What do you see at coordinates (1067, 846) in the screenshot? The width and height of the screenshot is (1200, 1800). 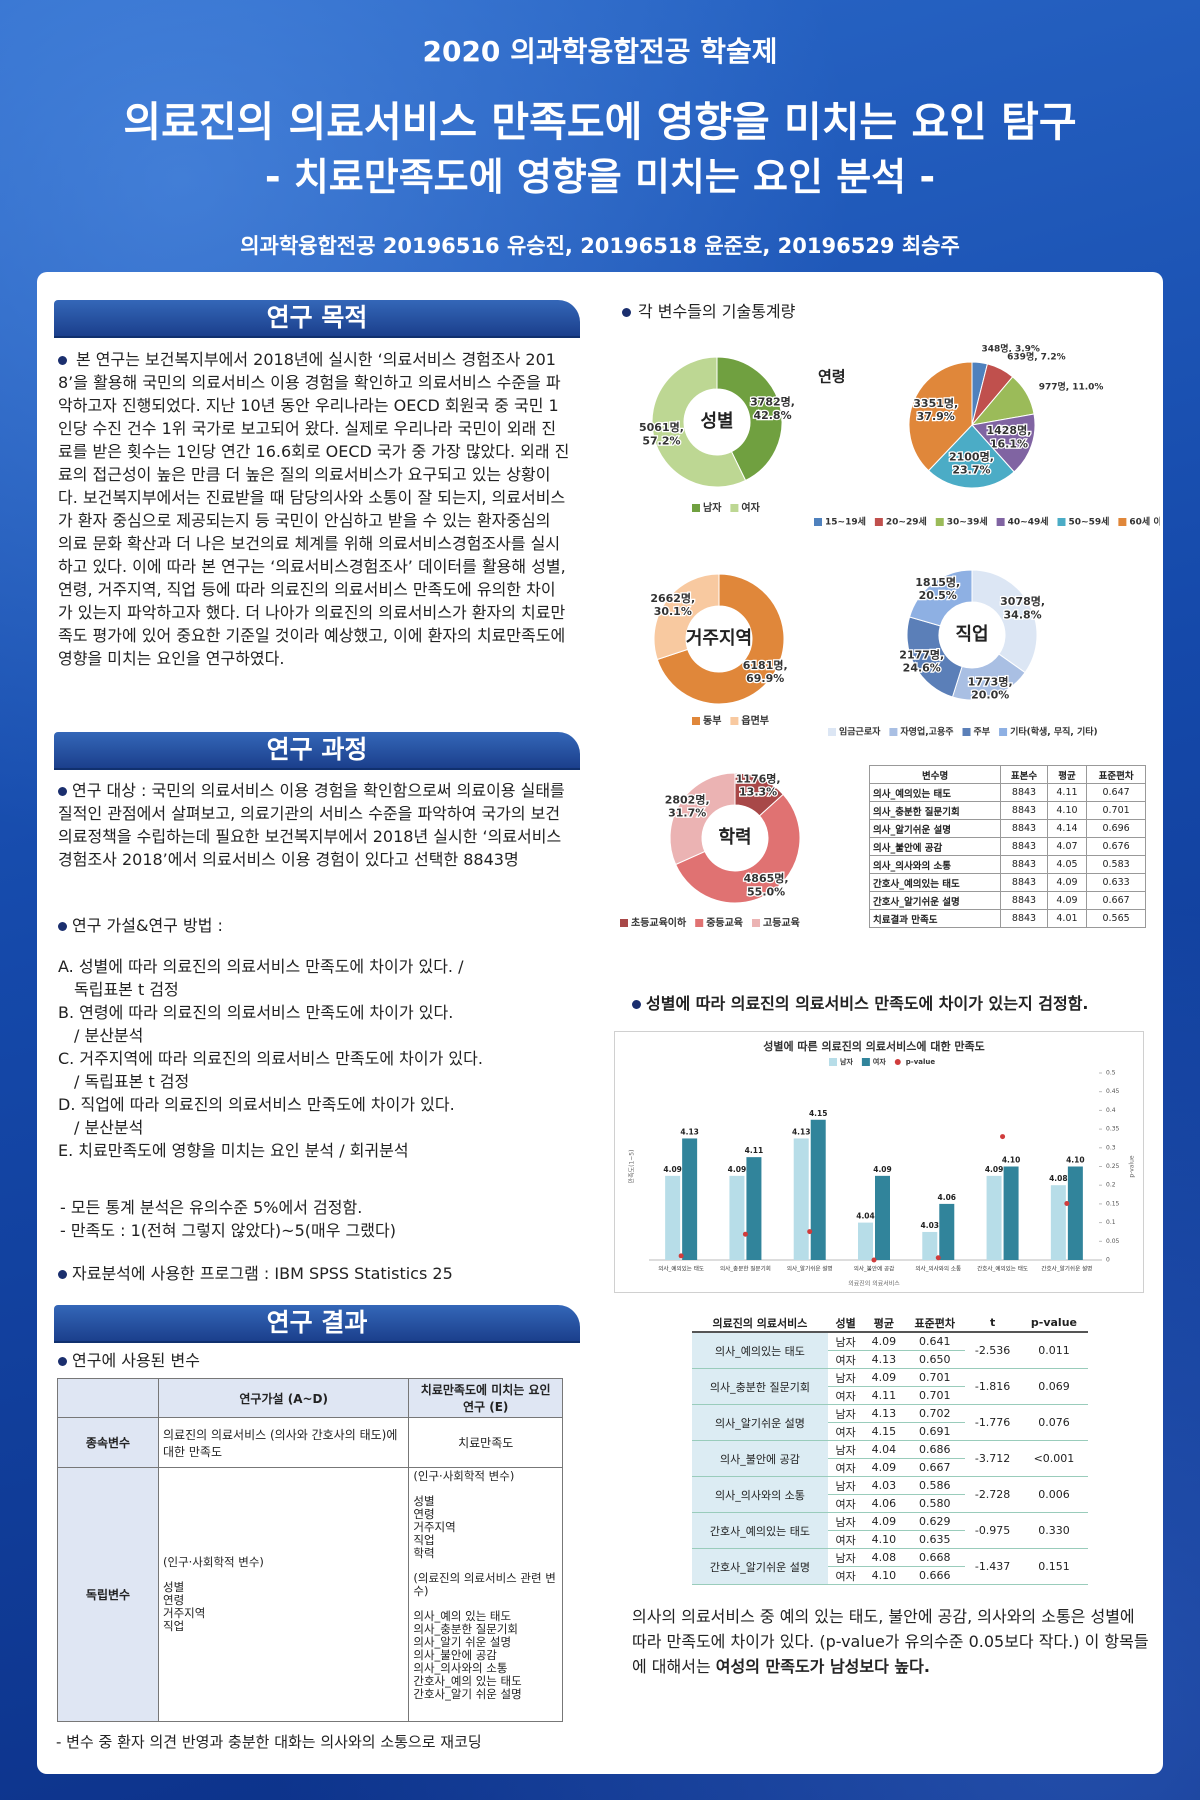 I see `table-cell: 4.07` at bounding box center [1067, 846].